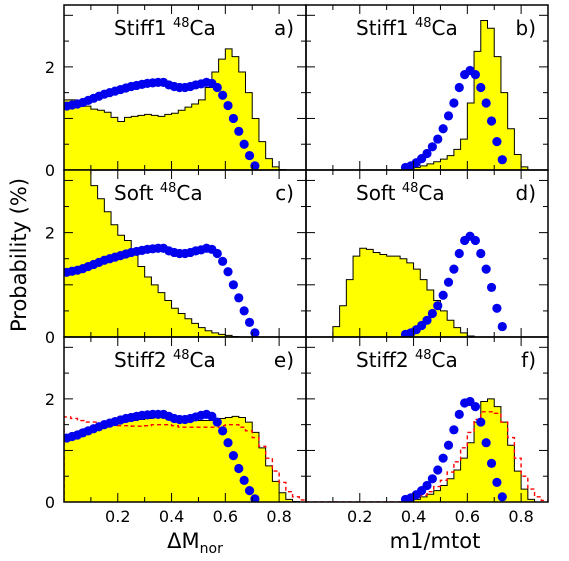  What do you see at coordinates (50, 233) in the screenshot?
I see `panel-c-y-tick-label: 2` at bounding box center [50, 233].